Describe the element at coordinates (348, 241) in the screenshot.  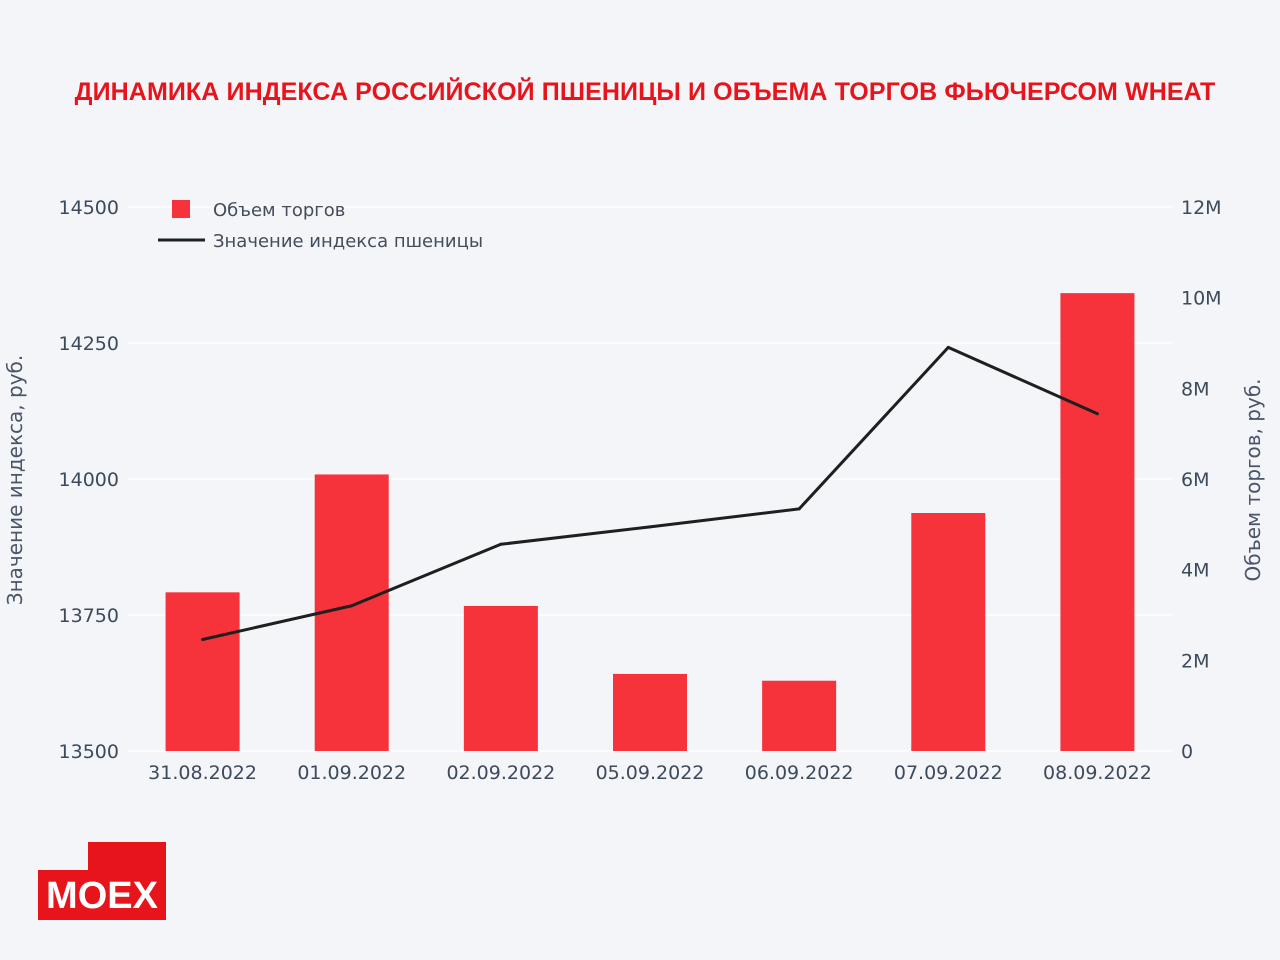
I see `legend-line-label: Значение индекса пшеницы` at that location.